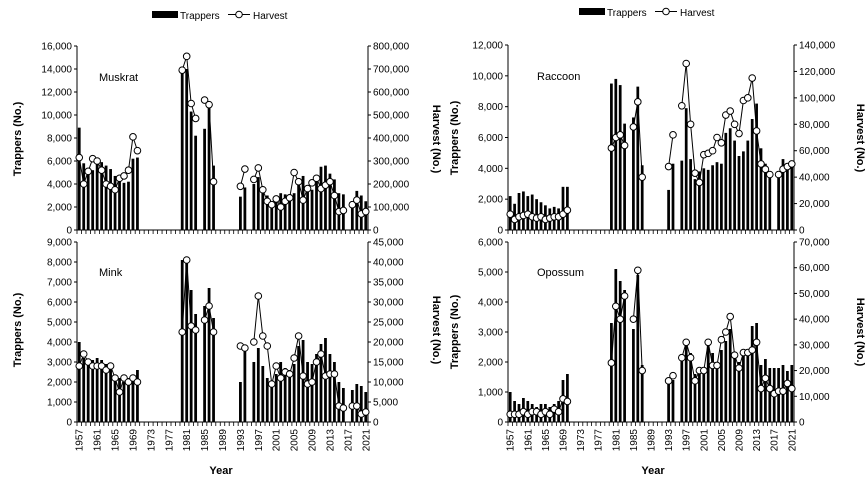 The image size is (868, 485). I want to click on mink-x-tick-label: 2021, so click(366, 440).